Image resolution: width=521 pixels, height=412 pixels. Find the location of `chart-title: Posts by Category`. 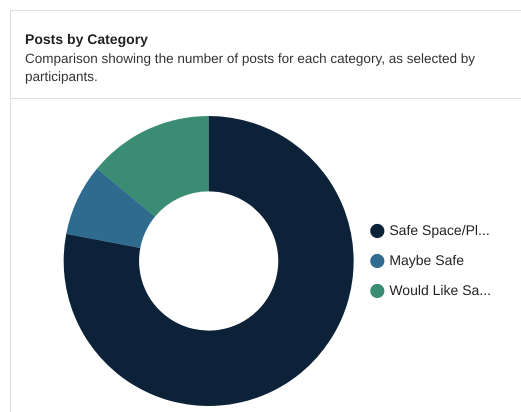

chart-title: Posts by Category is located at coordinates (87, 39).